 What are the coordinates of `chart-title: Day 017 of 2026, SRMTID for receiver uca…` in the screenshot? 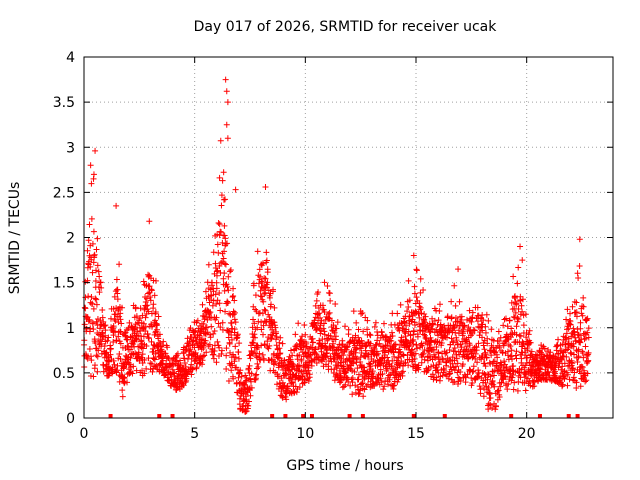 It's located at (346, 27).